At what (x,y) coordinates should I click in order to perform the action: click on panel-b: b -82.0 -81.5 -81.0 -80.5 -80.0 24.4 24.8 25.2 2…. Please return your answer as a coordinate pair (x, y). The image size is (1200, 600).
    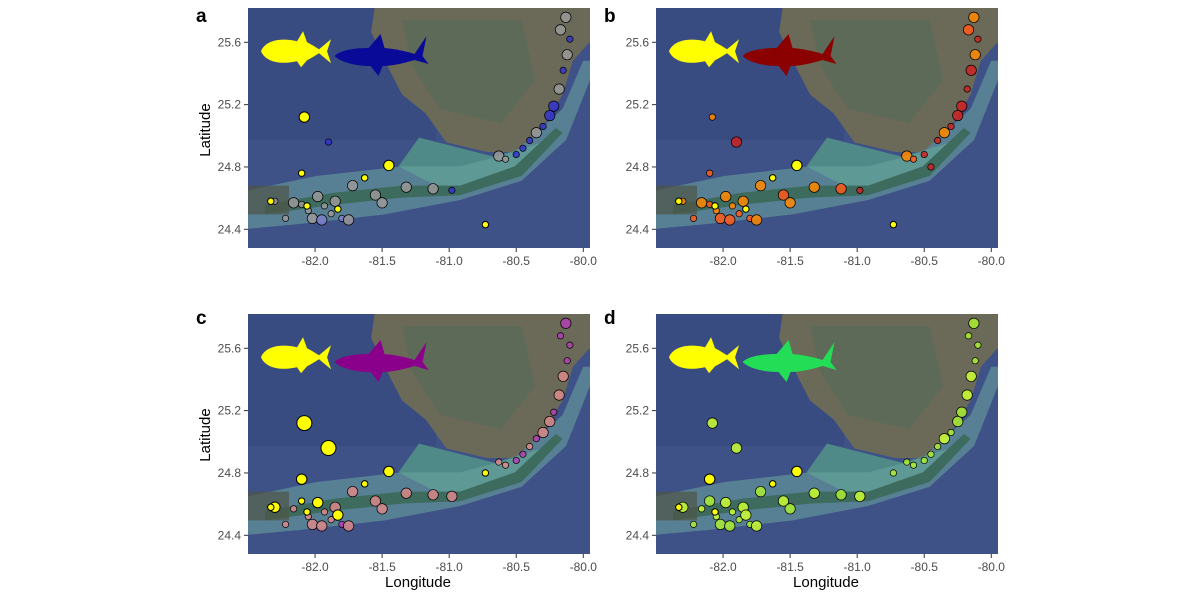
    Looking at the image, I should click on (805, 137).